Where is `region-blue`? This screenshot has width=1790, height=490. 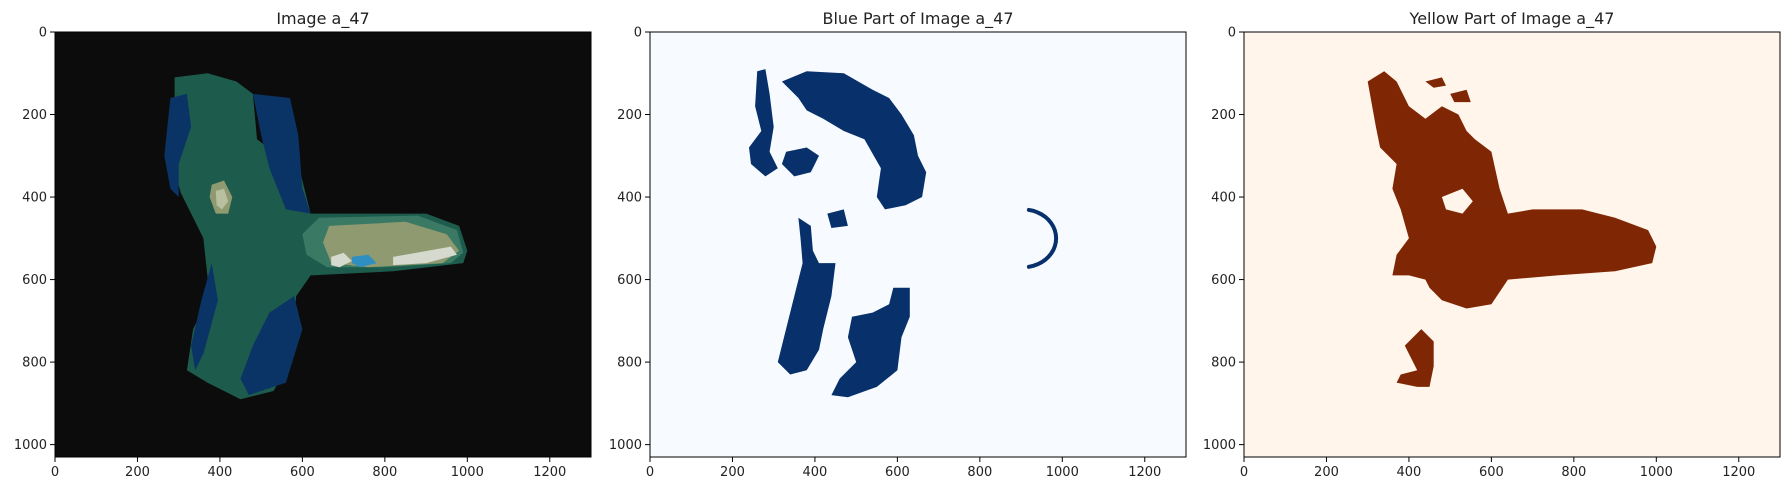
region-blue is located at coordinates (364, 261).